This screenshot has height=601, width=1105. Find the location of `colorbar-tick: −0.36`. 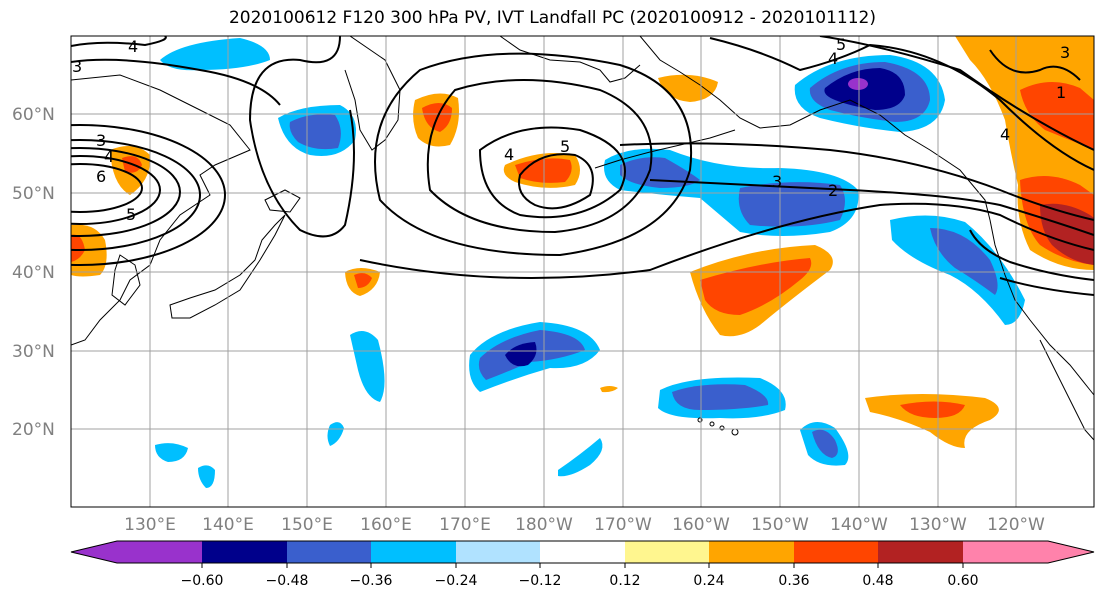

colorbar-tick: −0.36 is located at coordinates (371, 581).